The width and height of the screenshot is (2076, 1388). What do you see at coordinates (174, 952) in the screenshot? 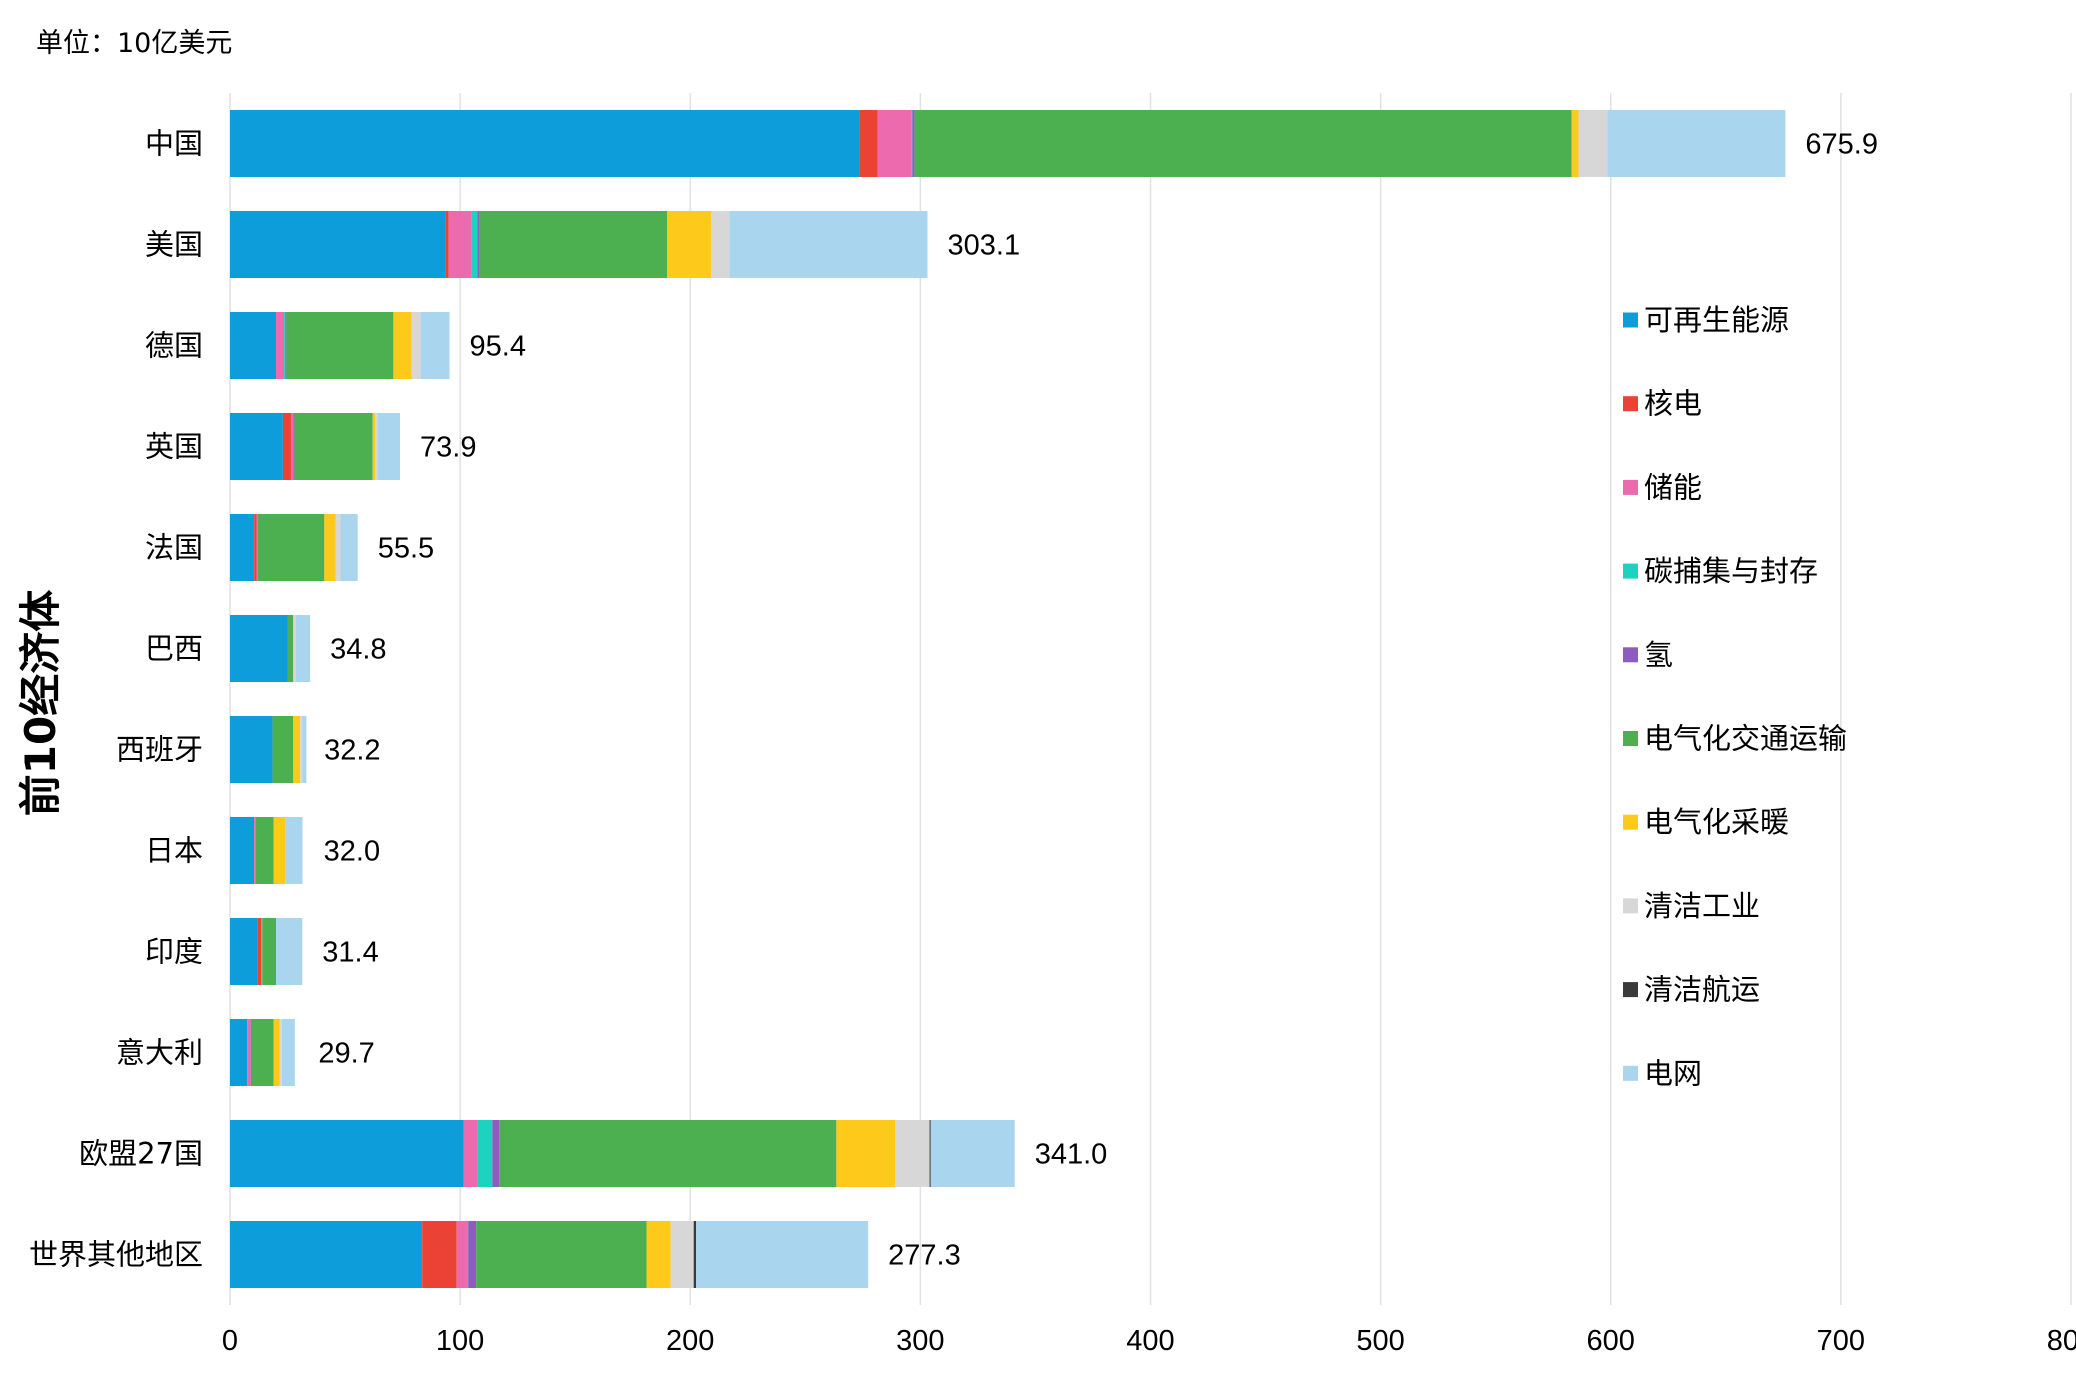
I see `category-label: 印度` at bounding box center [174, 952].